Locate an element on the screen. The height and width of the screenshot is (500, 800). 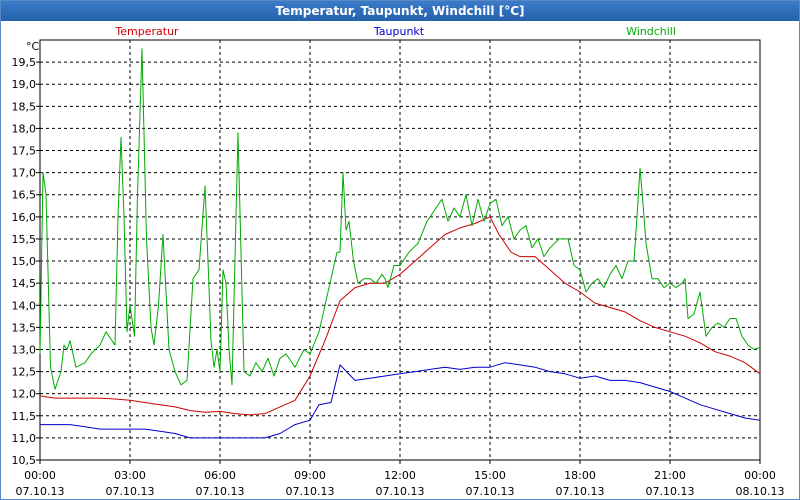
x-tick-time: 18:00 is located at coordinates (580, 475).